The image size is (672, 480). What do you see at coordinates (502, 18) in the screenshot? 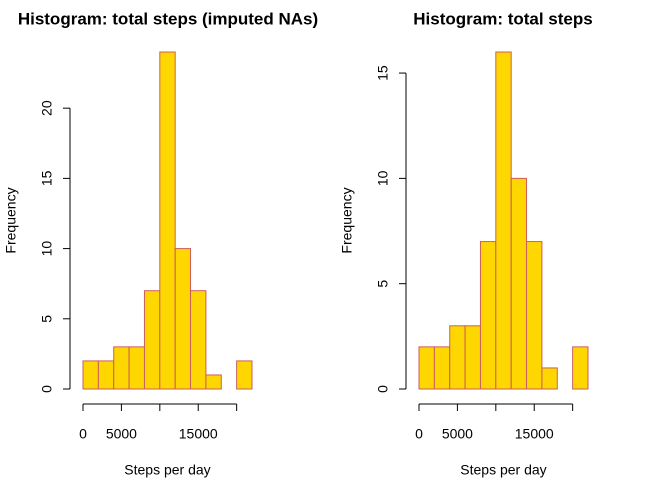
I see `chart-title: Histogram: total steps` at bounding box center [502, 18].